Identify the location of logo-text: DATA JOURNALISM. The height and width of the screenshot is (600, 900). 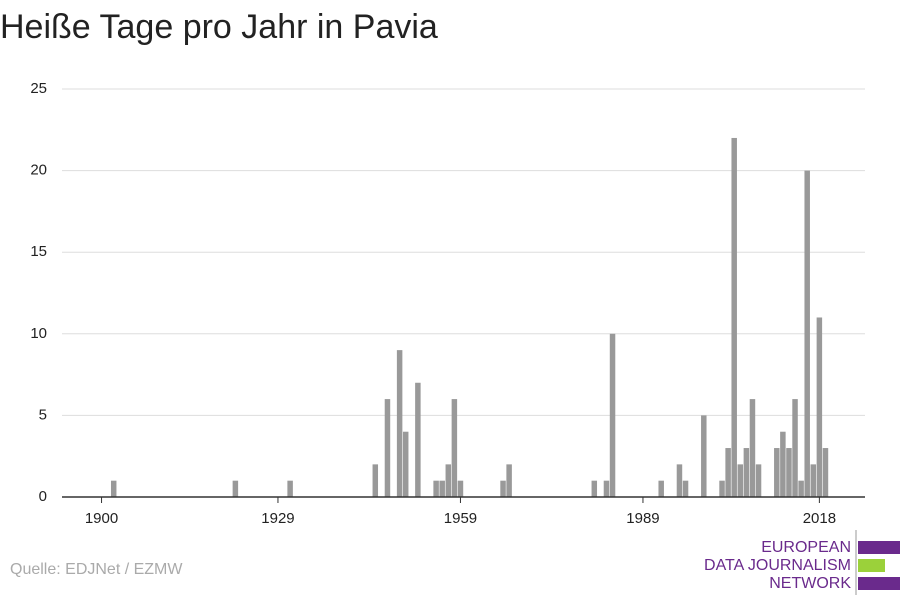
(777, 565).